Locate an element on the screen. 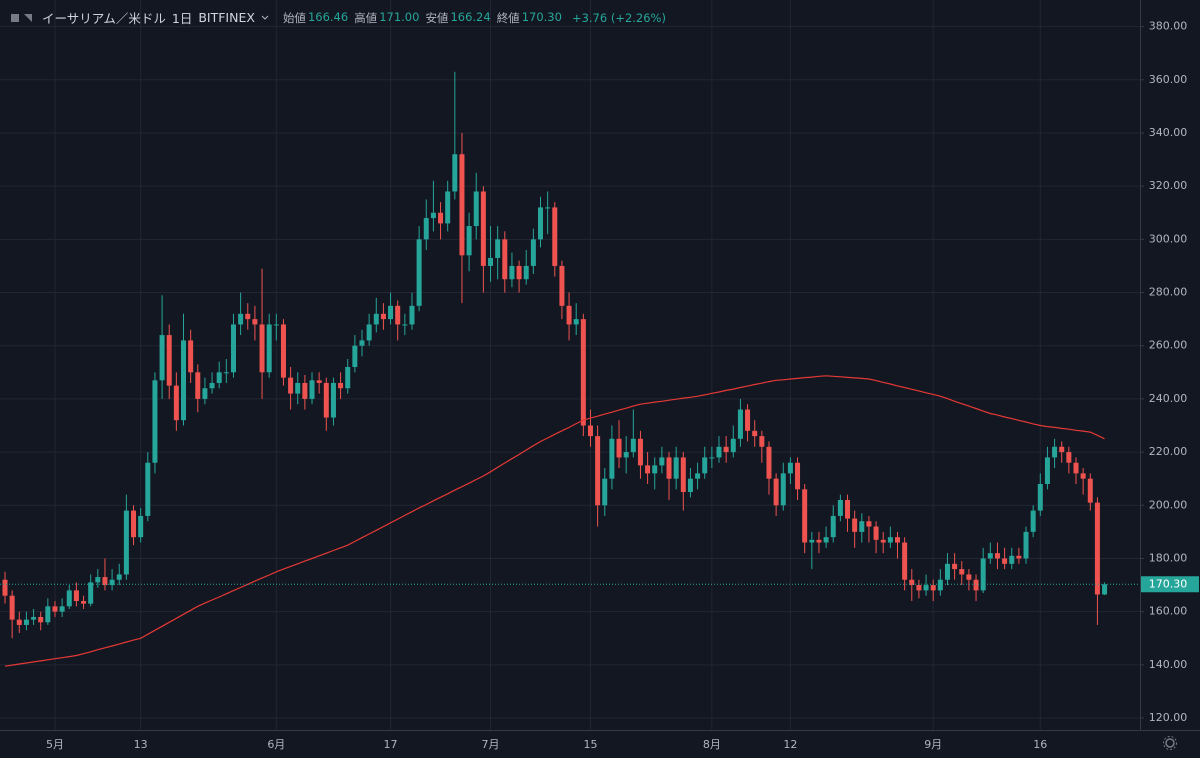  header-icons is located at coordinates (23, 18).